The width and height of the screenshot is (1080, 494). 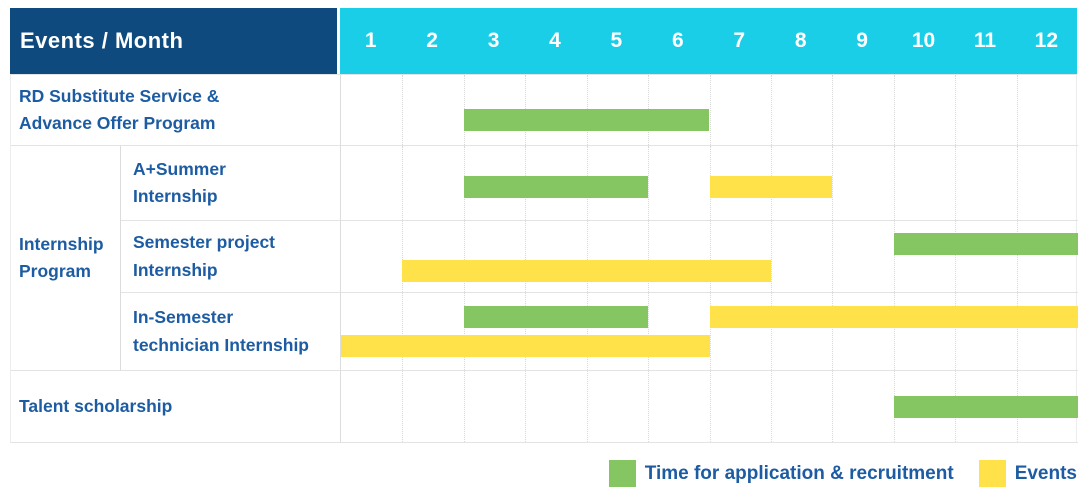 What do you see at coordinates (622, 473) in the screenshot?
I see `legend-swatch-application` at bounding box center [622, 473].